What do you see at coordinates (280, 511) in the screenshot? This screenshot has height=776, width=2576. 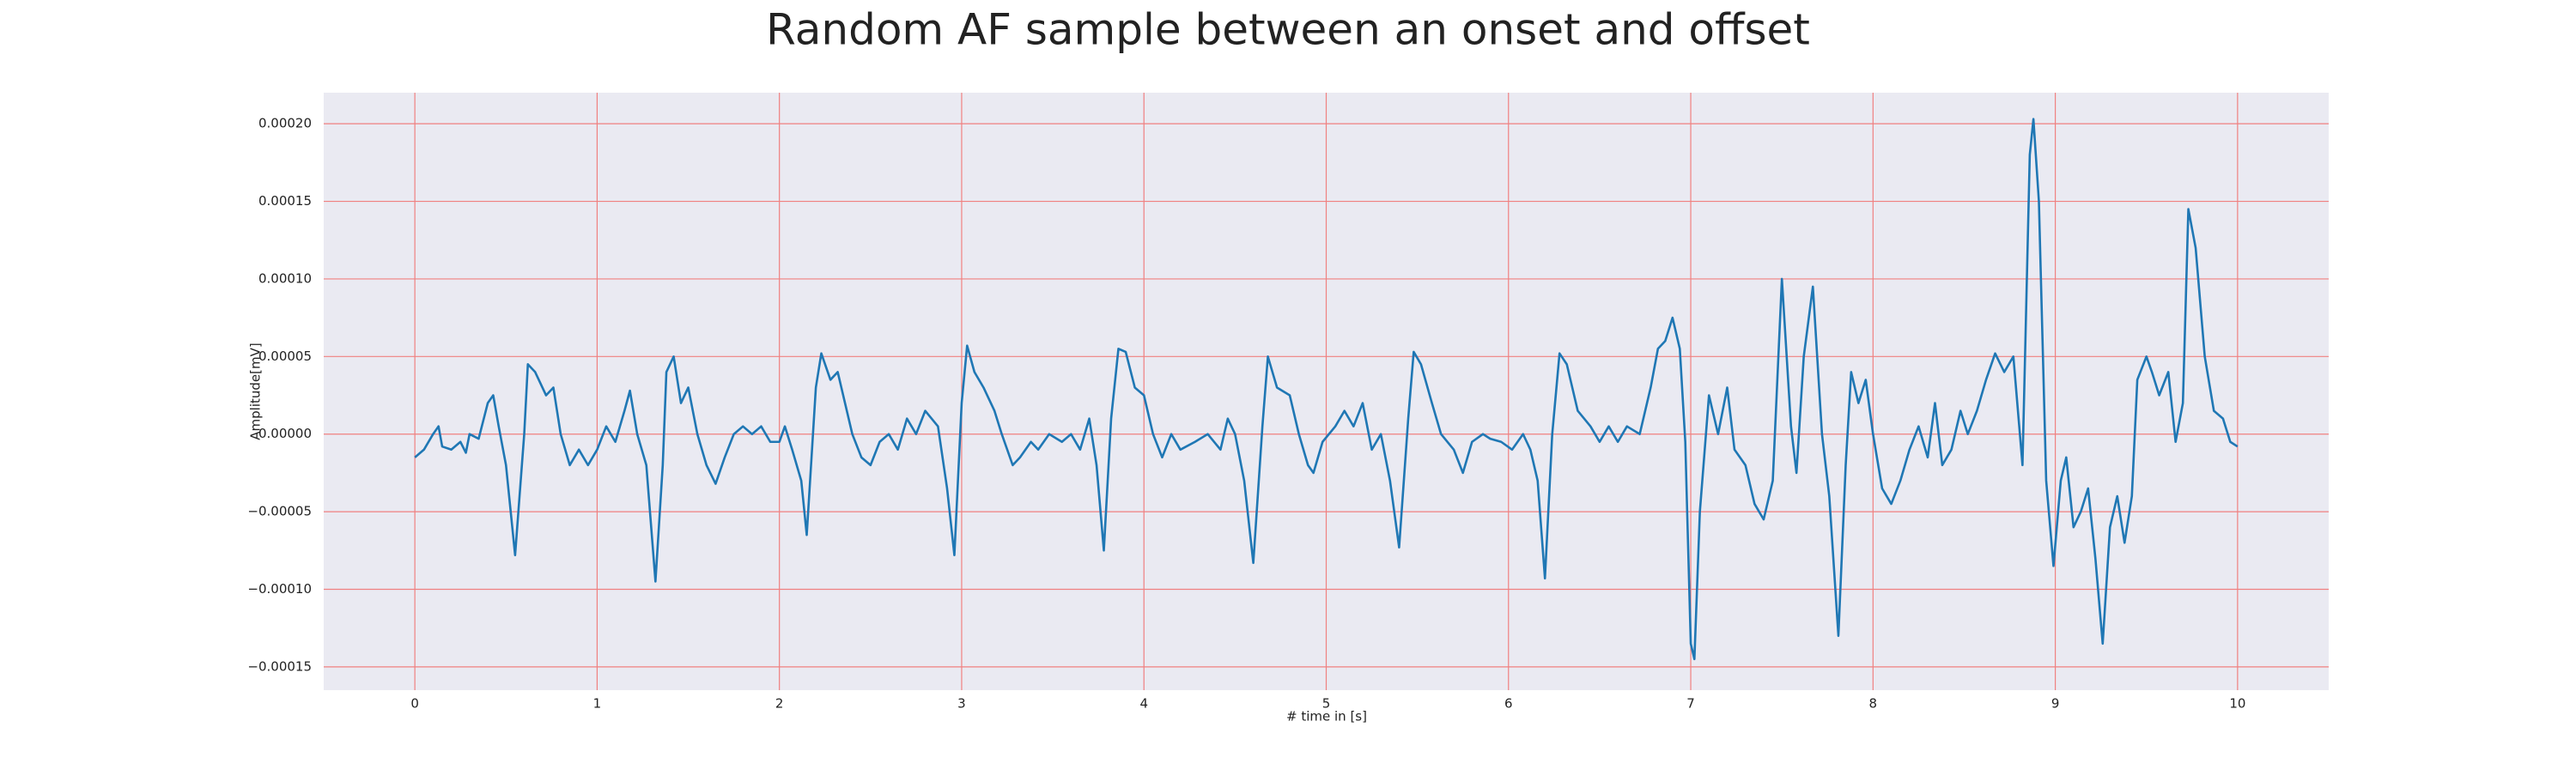 I see `y-tick-label: −0.00005` at bounding box center [280, 511].